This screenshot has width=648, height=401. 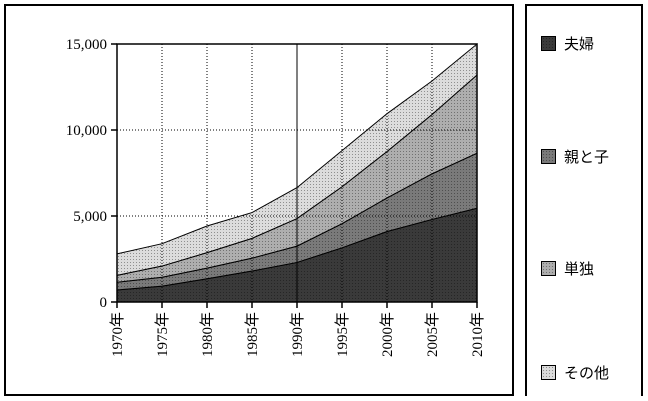 I want to click on legend-item: 親と子, so click(x=575, y=156).